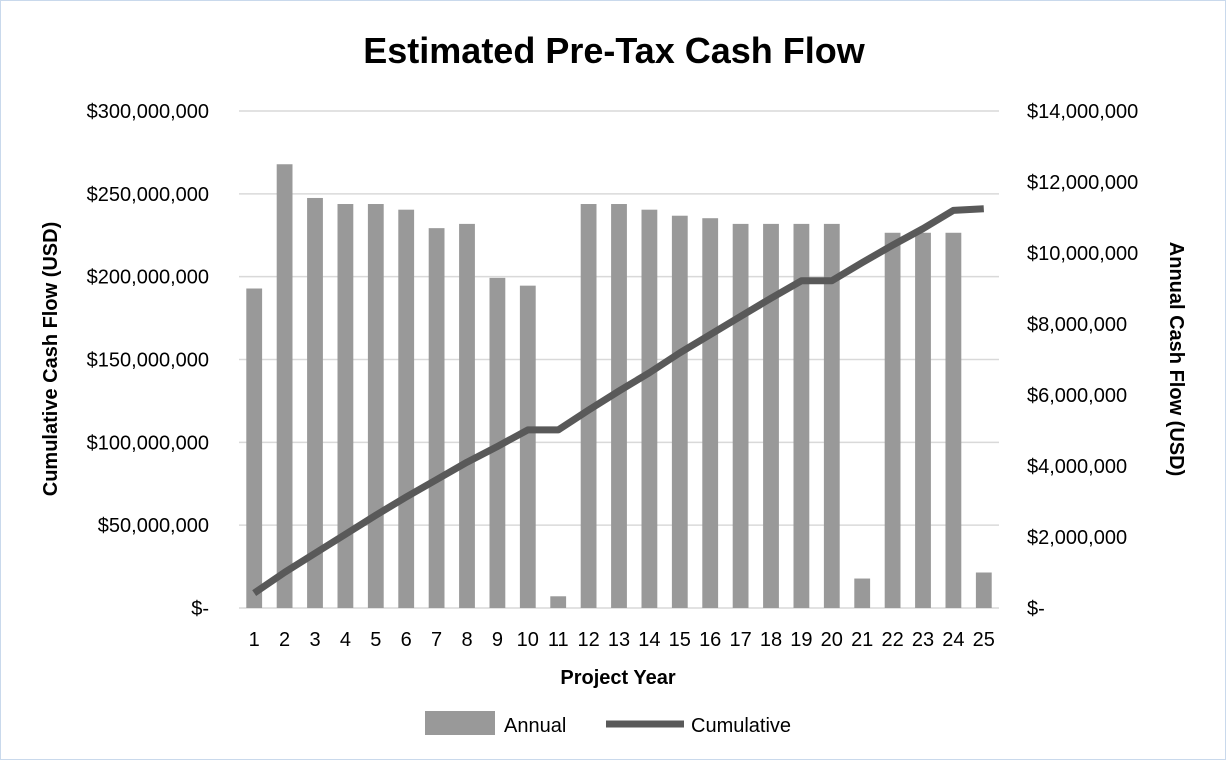  Describe the element at coordinates (680, 640) in the screenshot. I see `x-tick-label: 15` at that location.